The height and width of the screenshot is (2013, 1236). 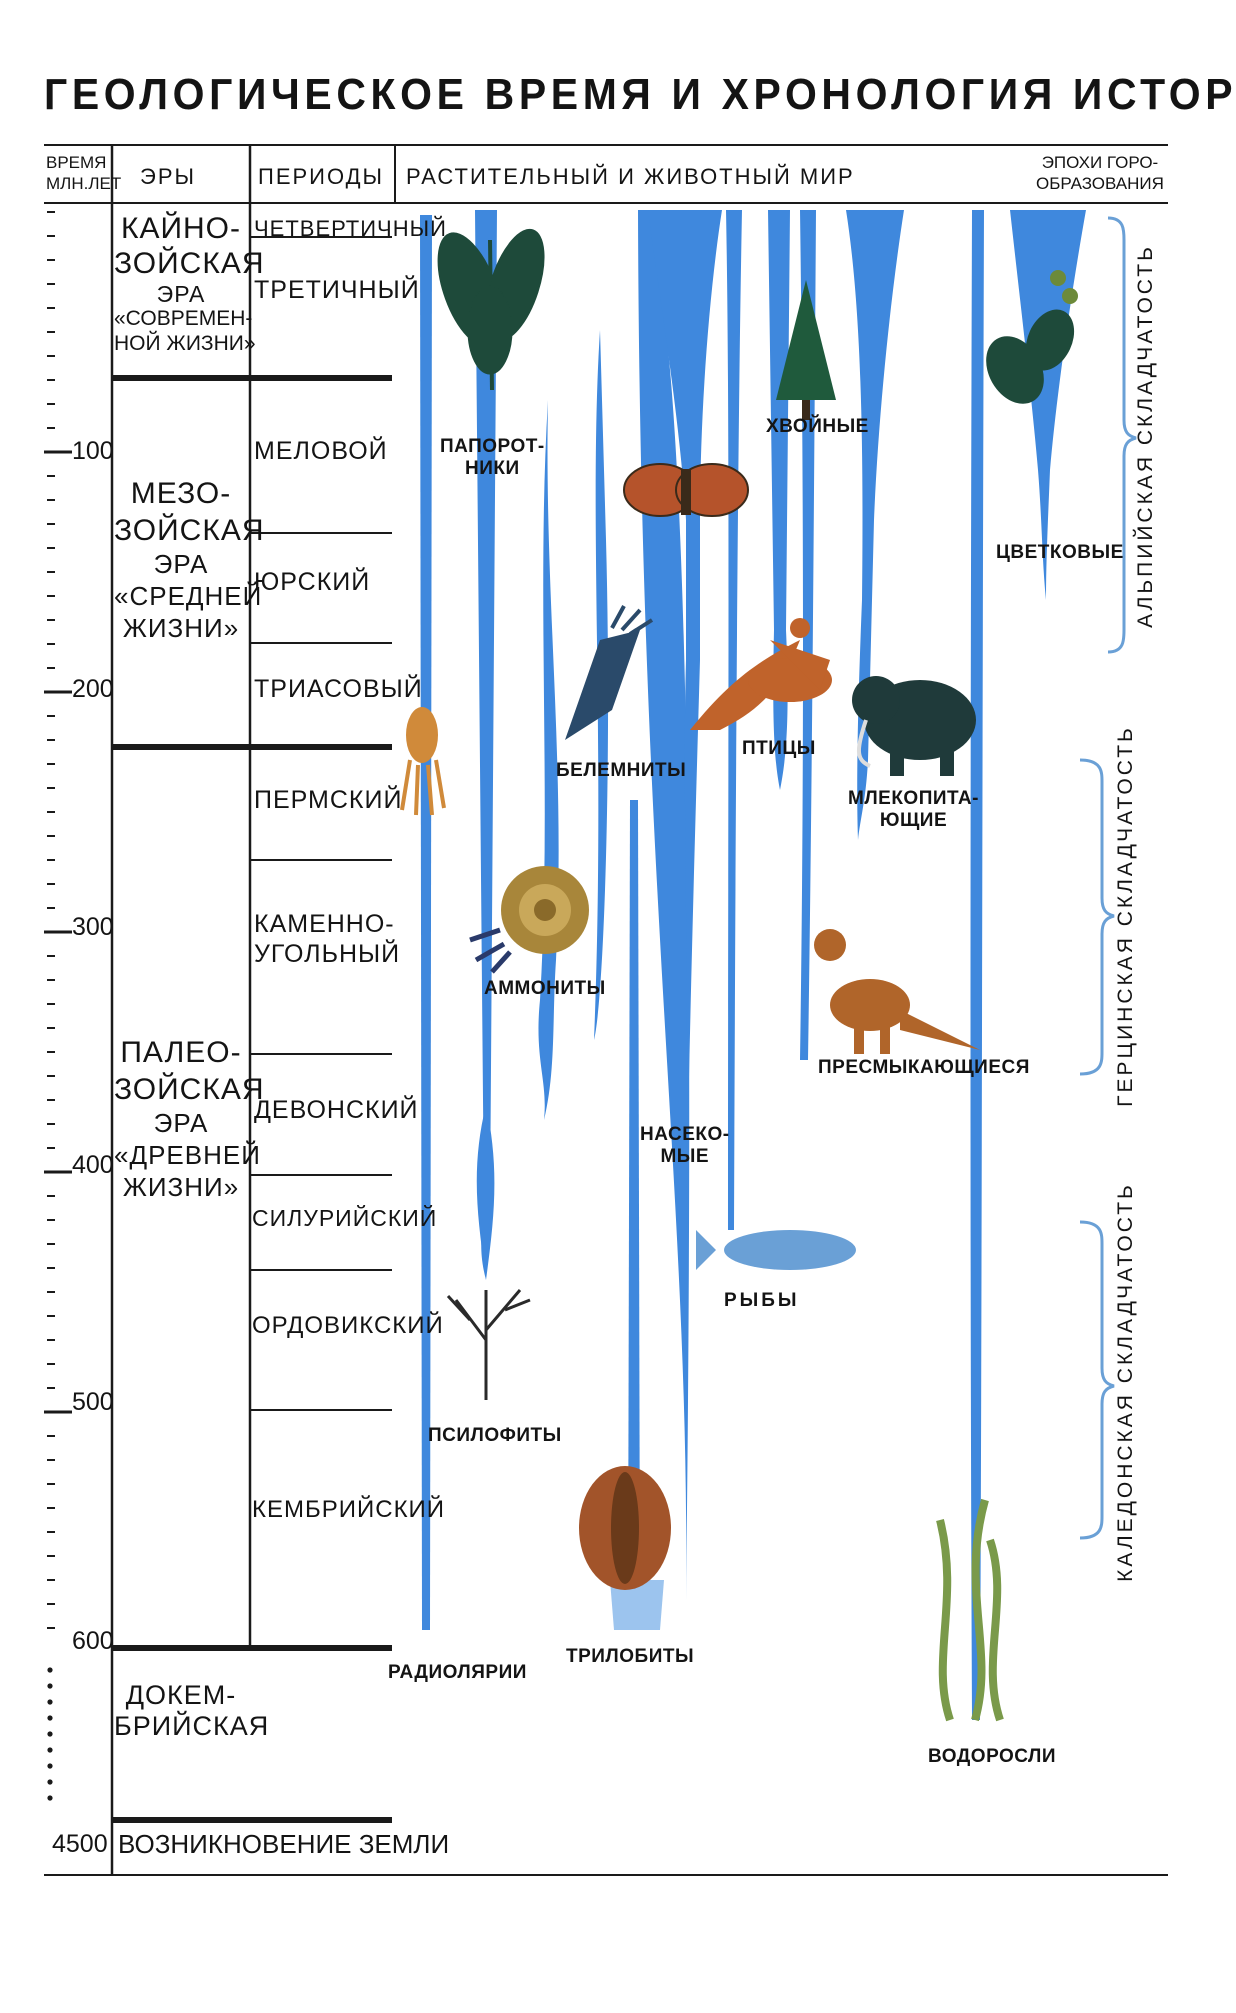 I want to click on period-carboniferous-line2: УГОЛЬНЫЙ, so click(x=327, y=954).